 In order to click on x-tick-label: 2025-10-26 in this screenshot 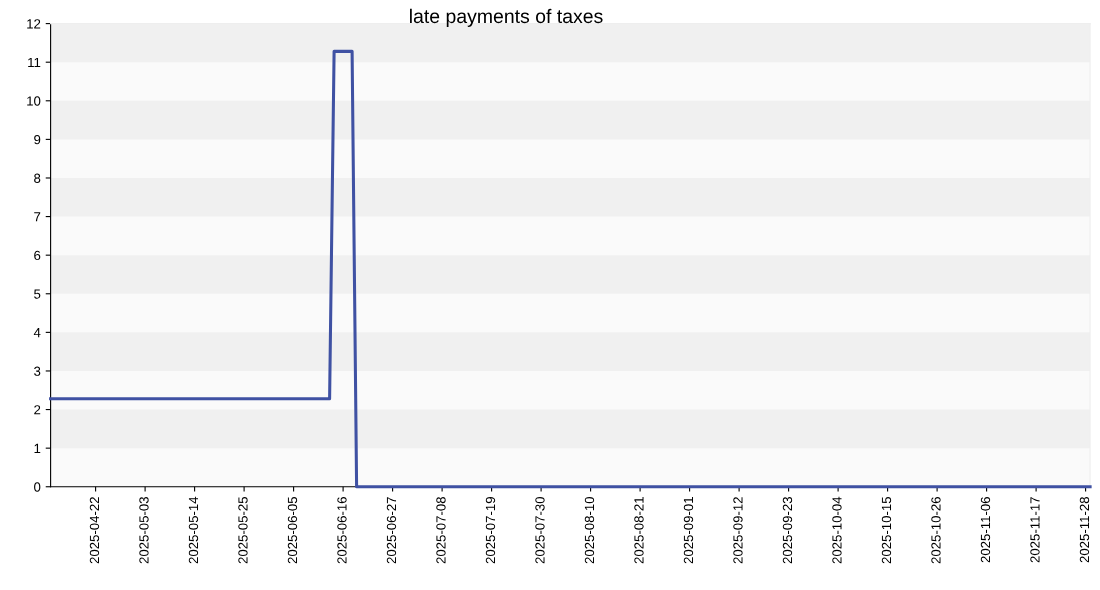, I will do `click(936, 530)`.